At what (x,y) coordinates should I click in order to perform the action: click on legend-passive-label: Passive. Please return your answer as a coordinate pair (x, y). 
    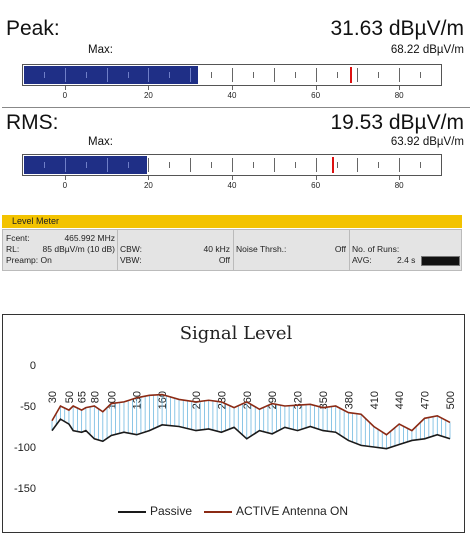
    Looking at the image, I should click on (171, 511).